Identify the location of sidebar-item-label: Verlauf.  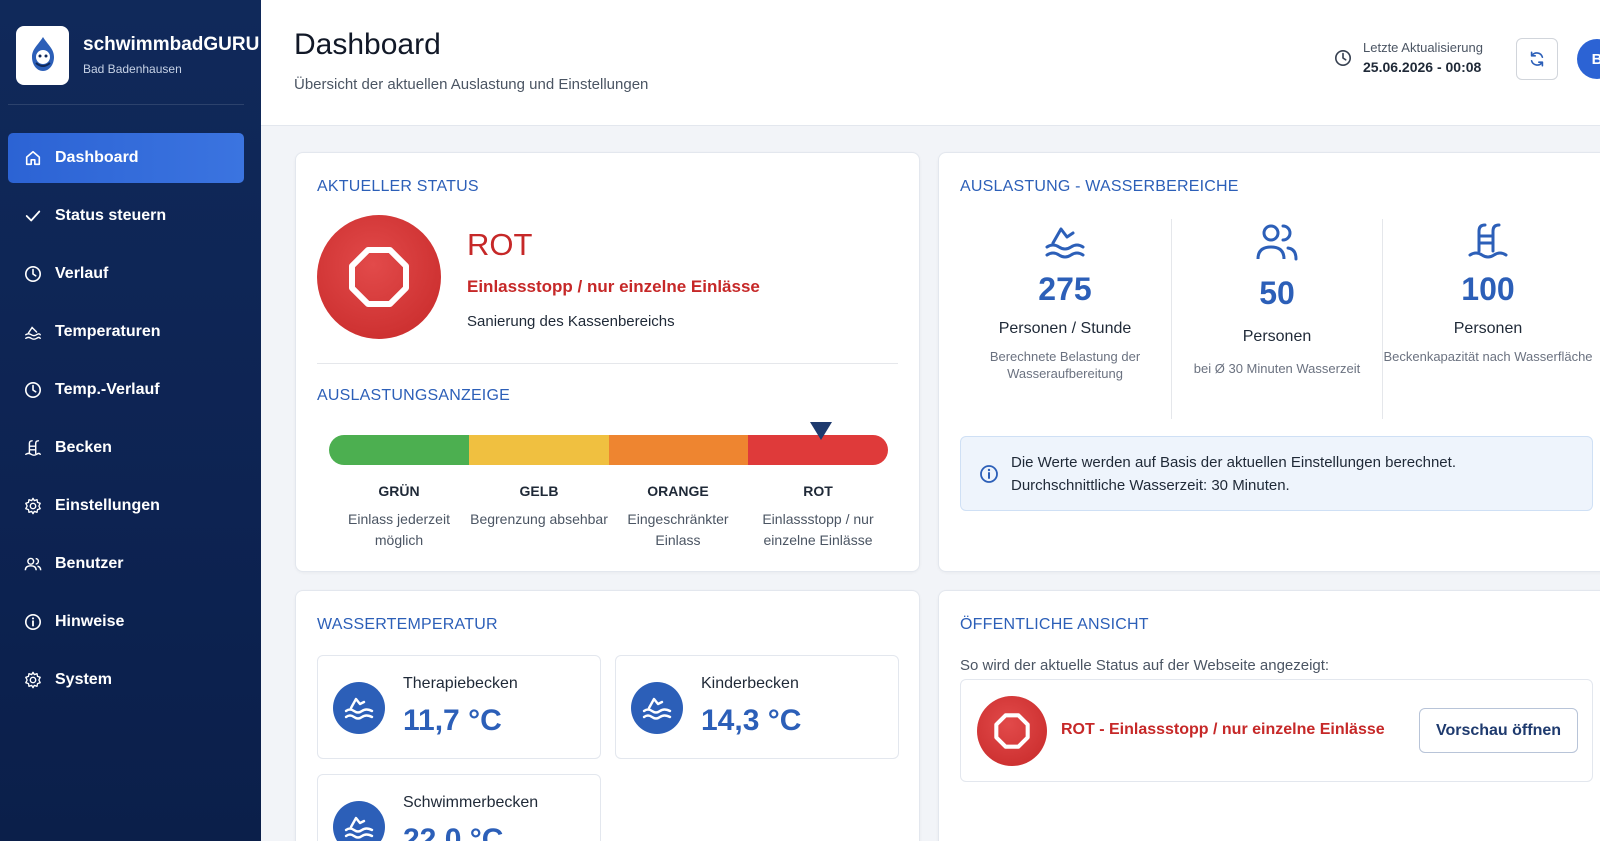
(82, 273).